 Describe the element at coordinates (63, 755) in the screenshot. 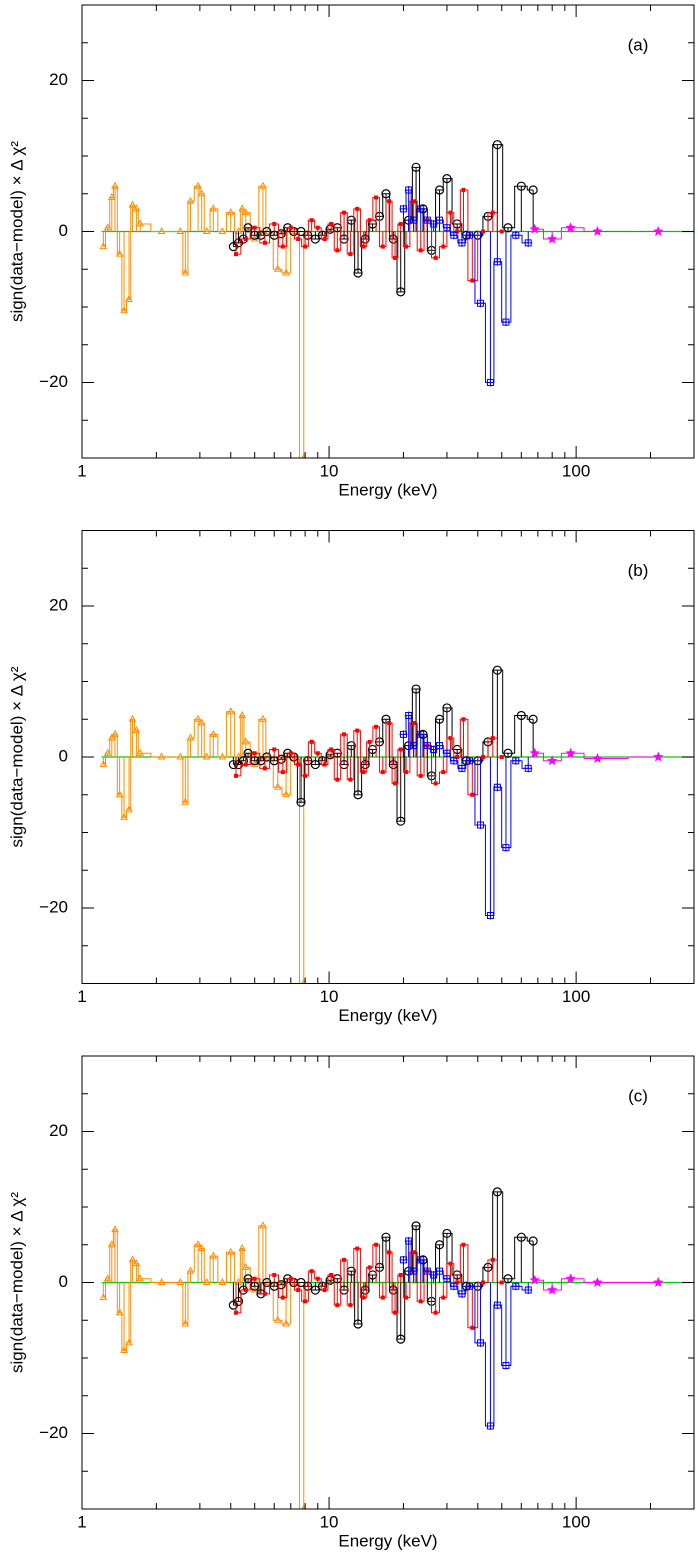

I see `y-tick-label: 0` at that location.